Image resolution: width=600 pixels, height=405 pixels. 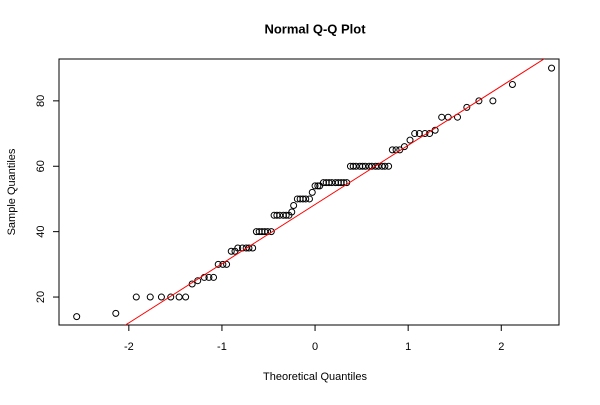 I want to click on y-tick-label: 60, so click(x=41, y=166).